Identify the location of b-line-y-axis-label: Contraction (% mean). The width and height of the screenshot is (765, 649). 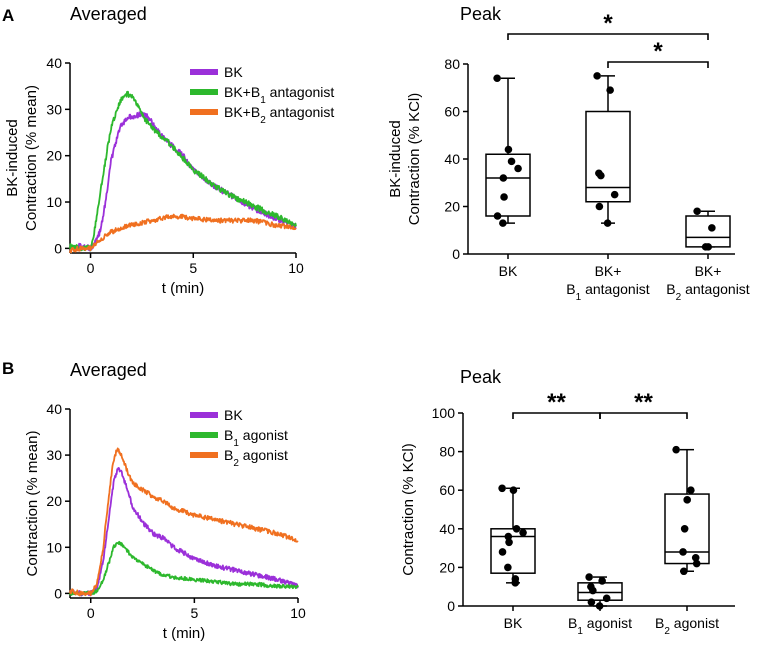
(32, 504).